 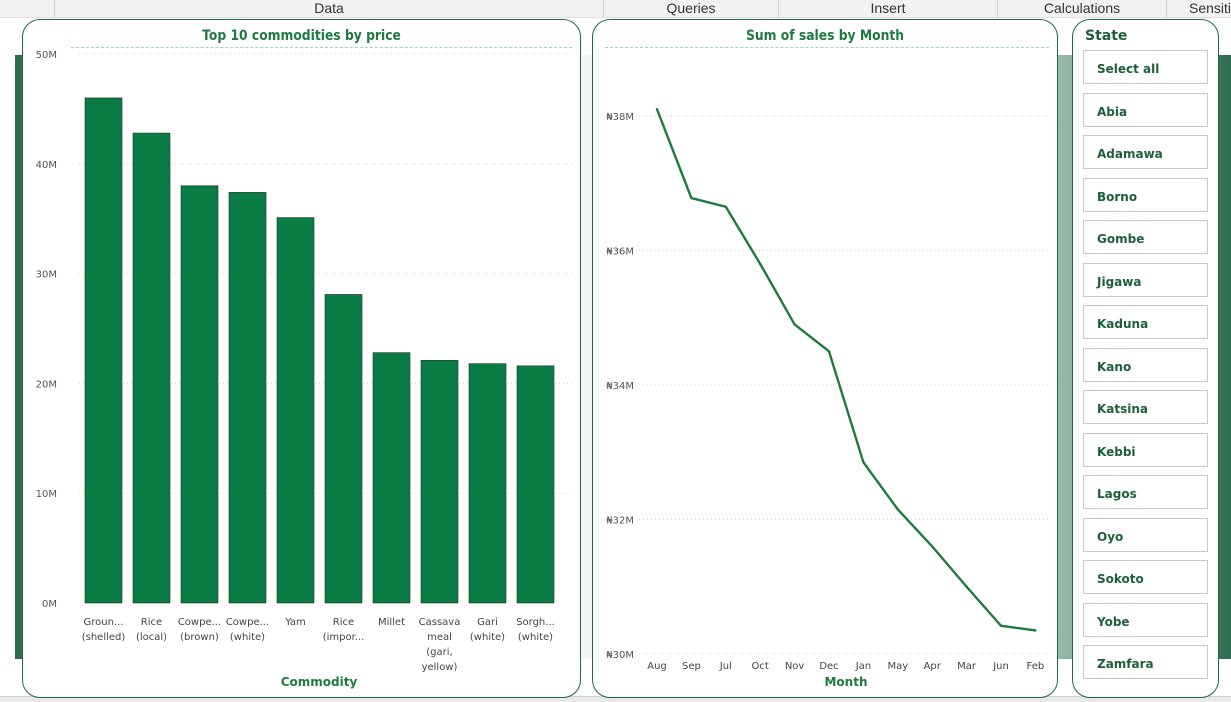 What do you see at coordinates (1036, 666) in the screenshot?
I see `x-tick-label: Feb` at bounding box center [1036, 666].